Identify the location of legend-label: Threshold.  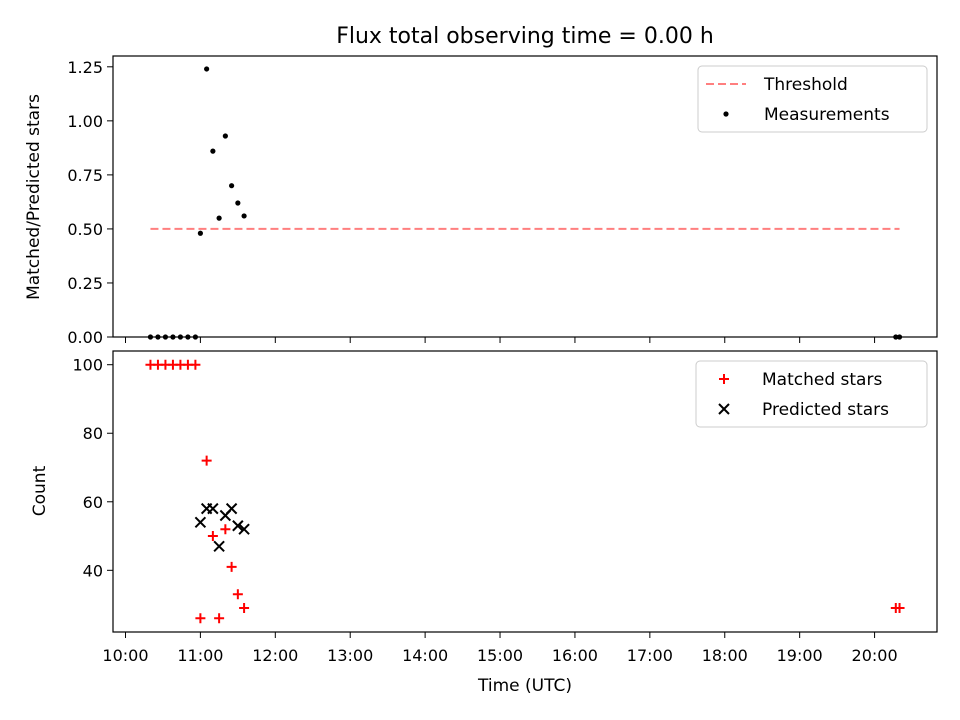
(805, 85).